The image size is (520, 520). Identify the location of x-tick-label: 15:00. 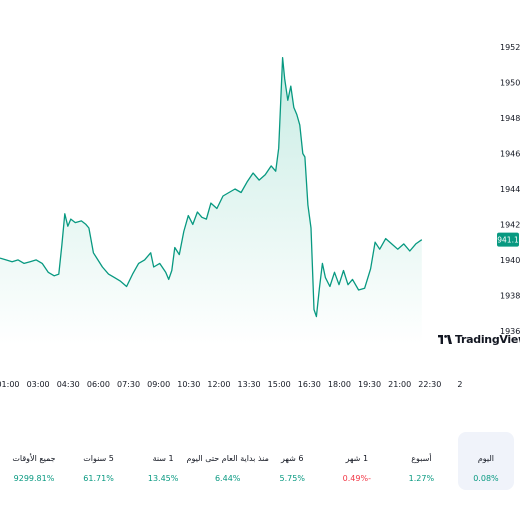
(279, 384).